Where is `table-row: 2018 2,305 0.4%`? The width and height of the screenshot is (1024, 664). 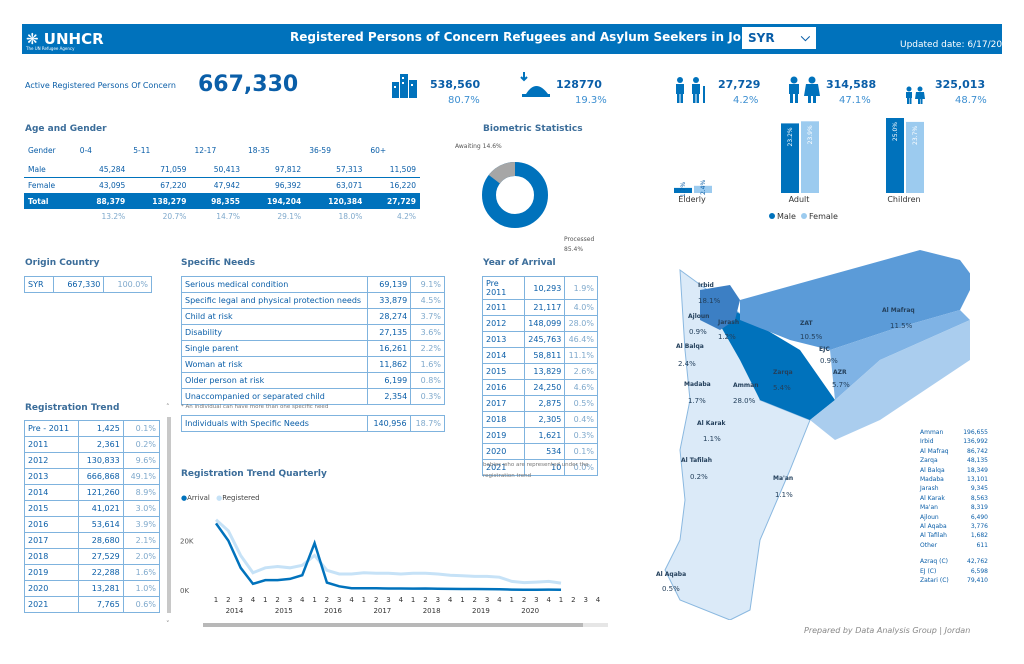
table-row: 2018 2,305 0.4% is located at coordinates (540, 419).